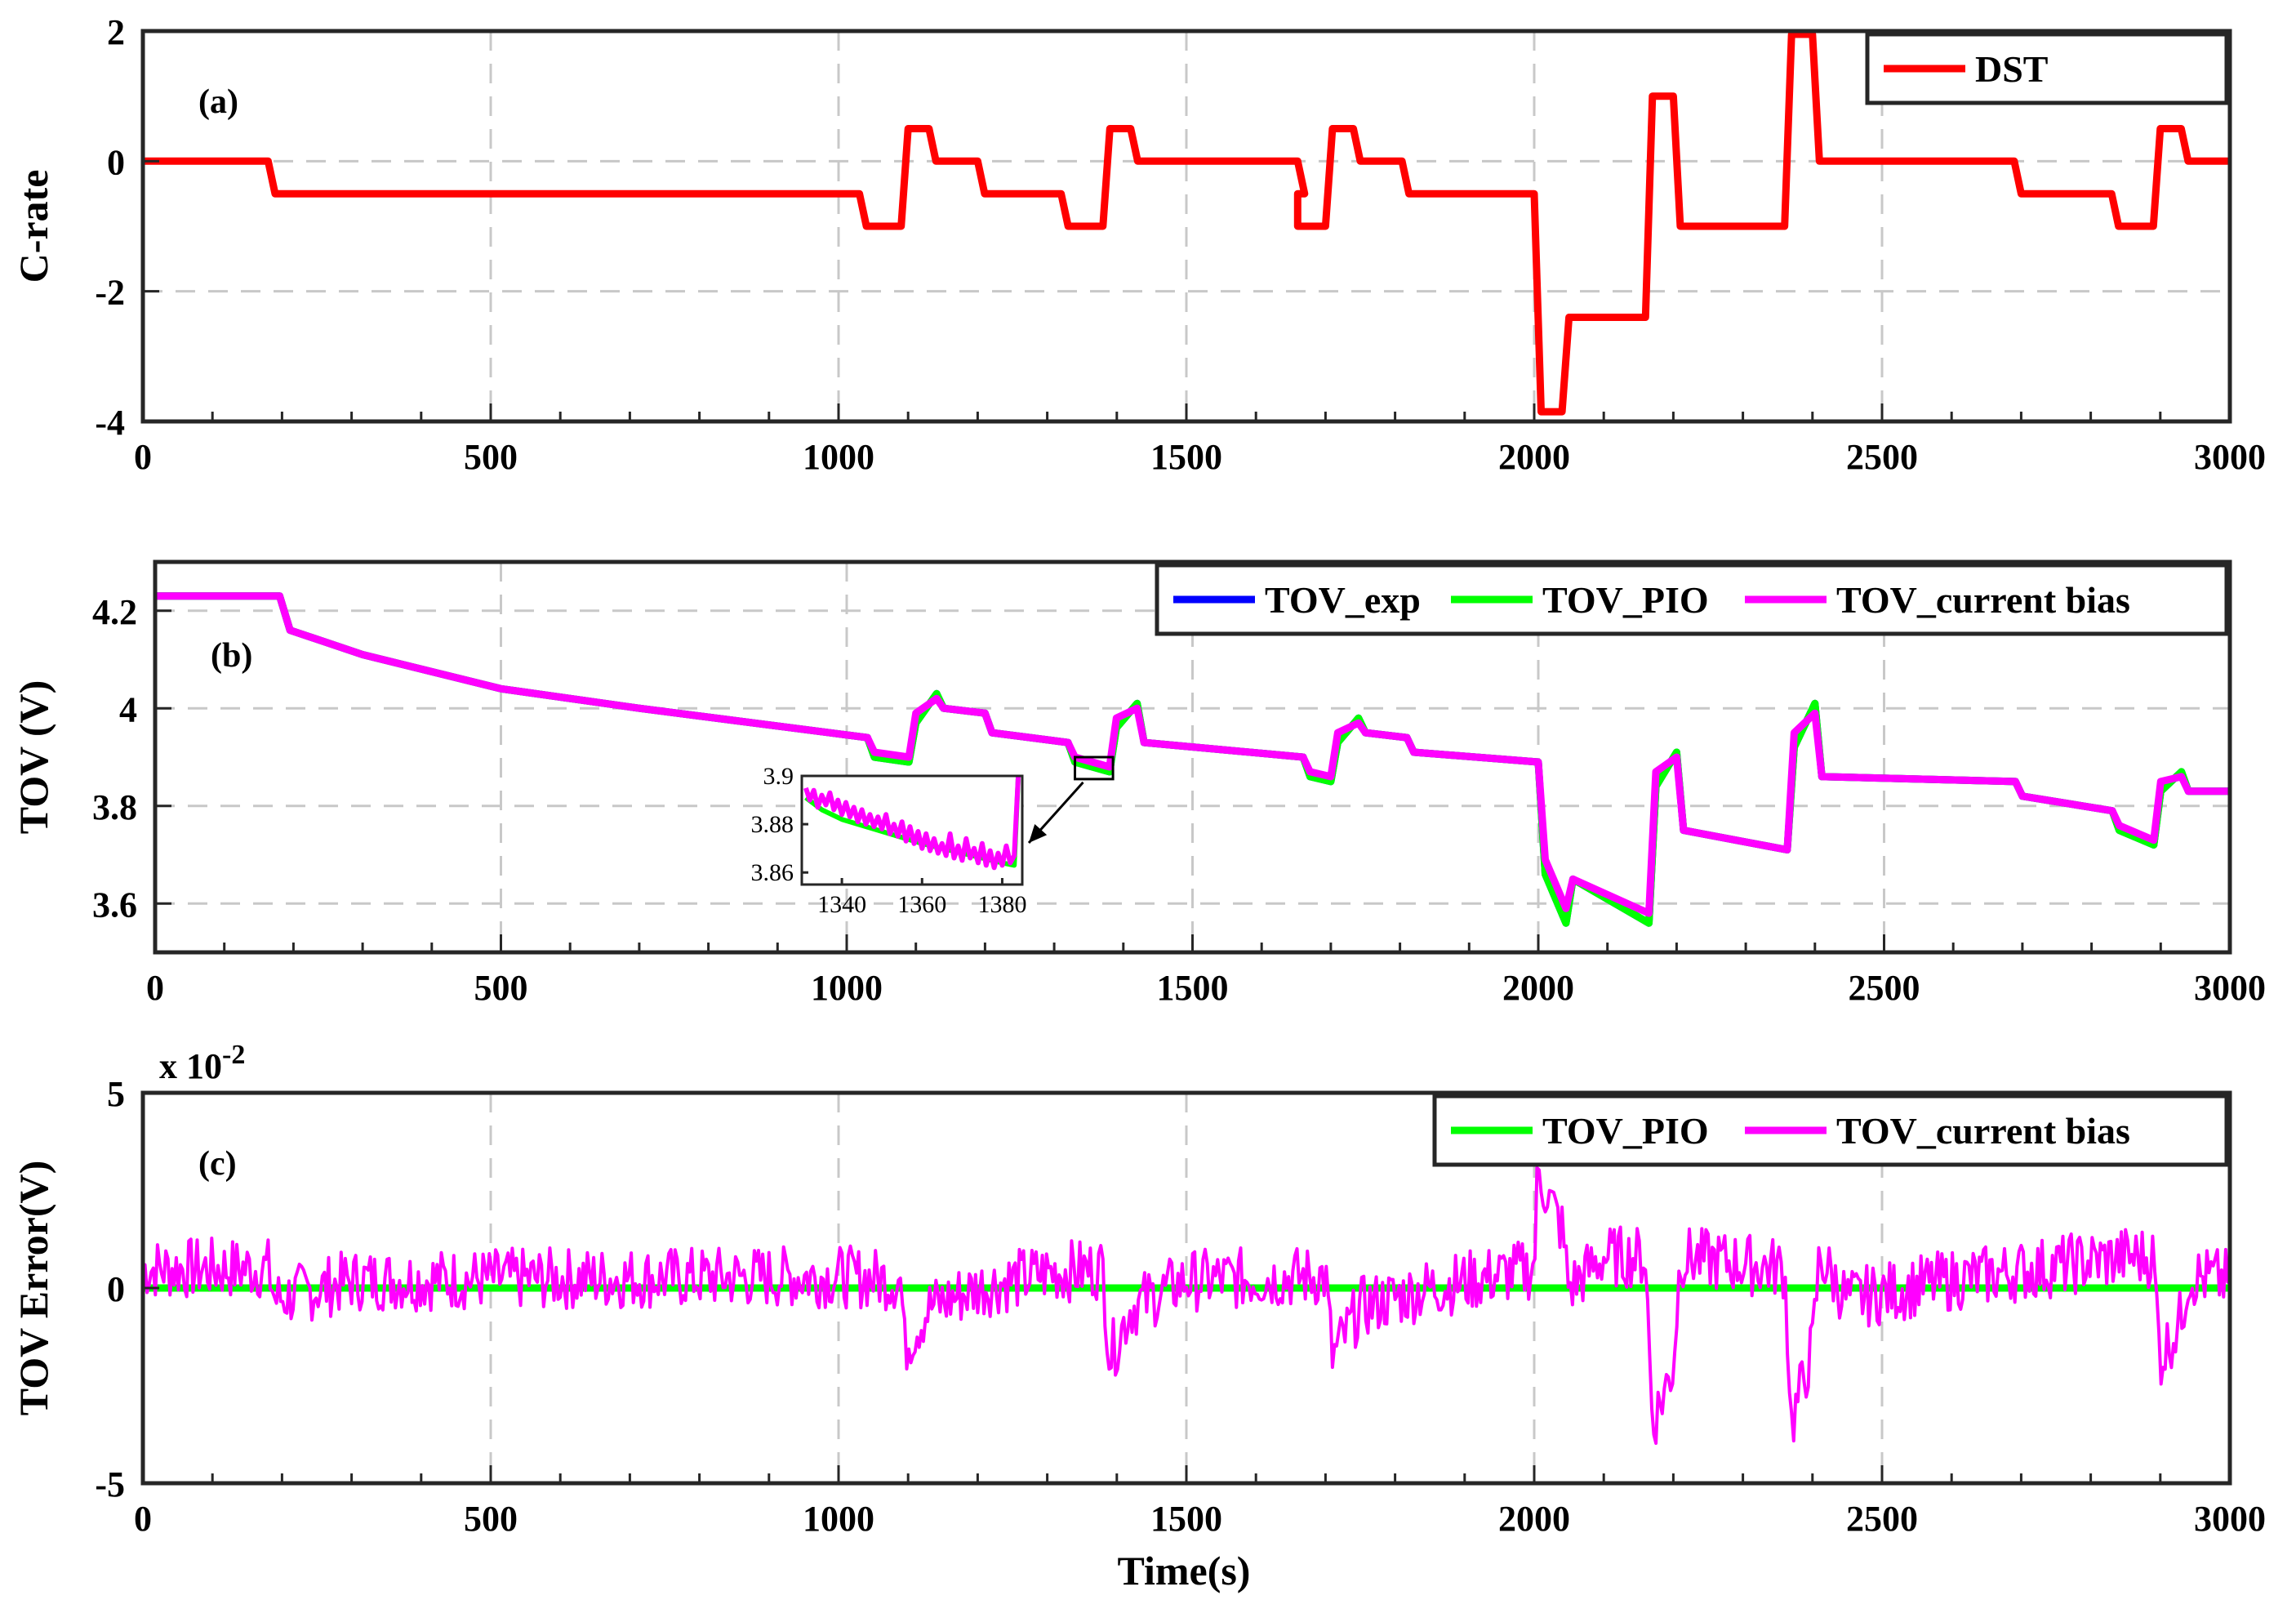 The width and height of the screenshot is (2296, 1609). Describe the element at coordinates (33, 757) in the screenshot. I see `y-axis-title: TOV (V)` at that location.